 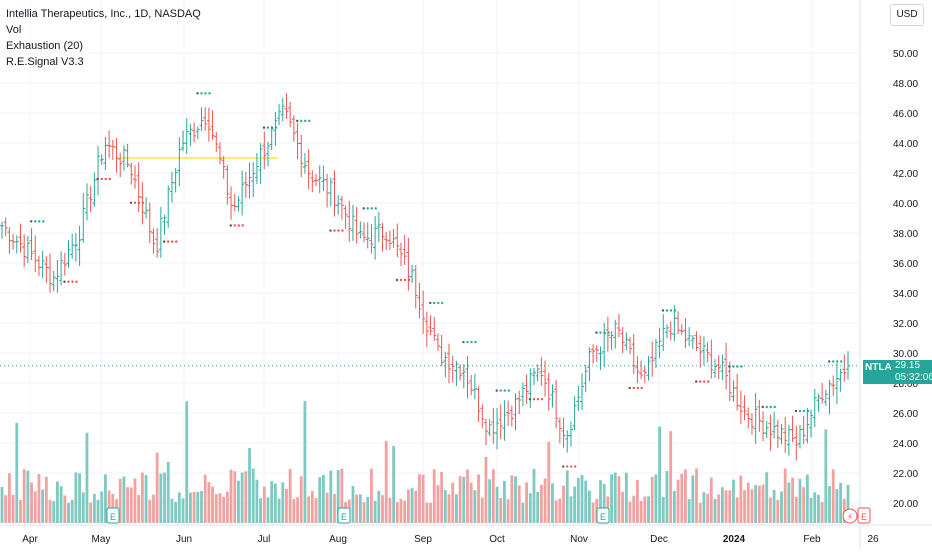 I want to click on legend-indicator-resignal: R.E.Signal V3.3, so click(x=45, y=62).